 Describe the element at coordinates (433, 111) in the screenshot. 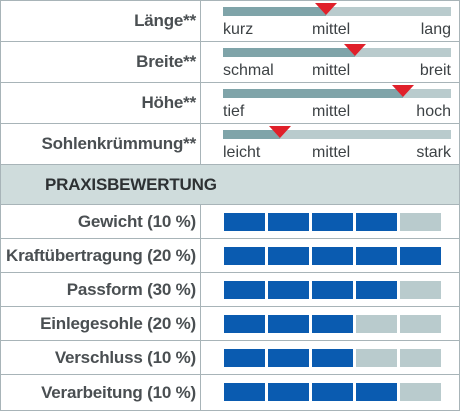

I see `scale-max-label: hoch` at that location.